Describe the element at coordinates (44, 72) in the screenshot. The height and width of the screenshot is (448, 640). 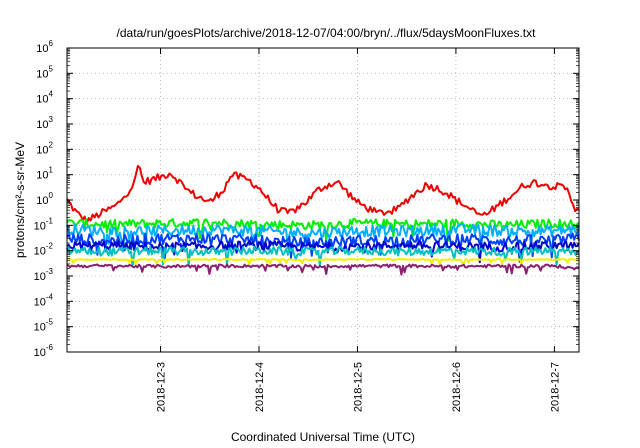
I see `y-tick-label: 10⁵` at that location.